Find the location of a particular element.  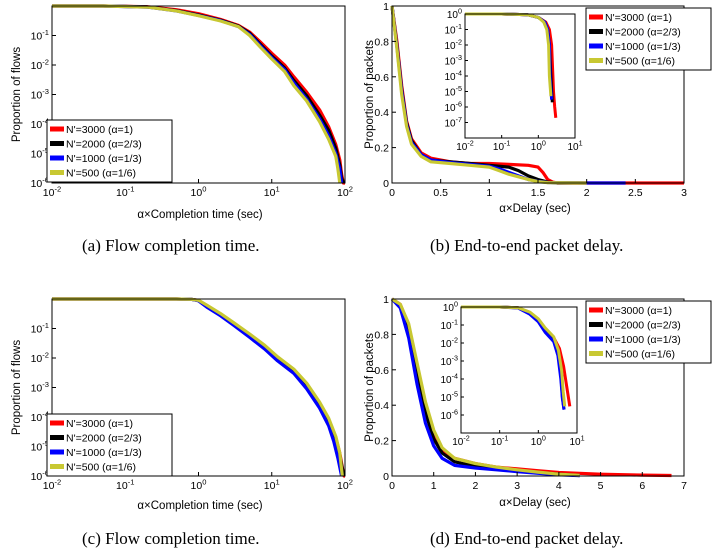

y-tick-label: 0 is located at coordinates (386, 184).